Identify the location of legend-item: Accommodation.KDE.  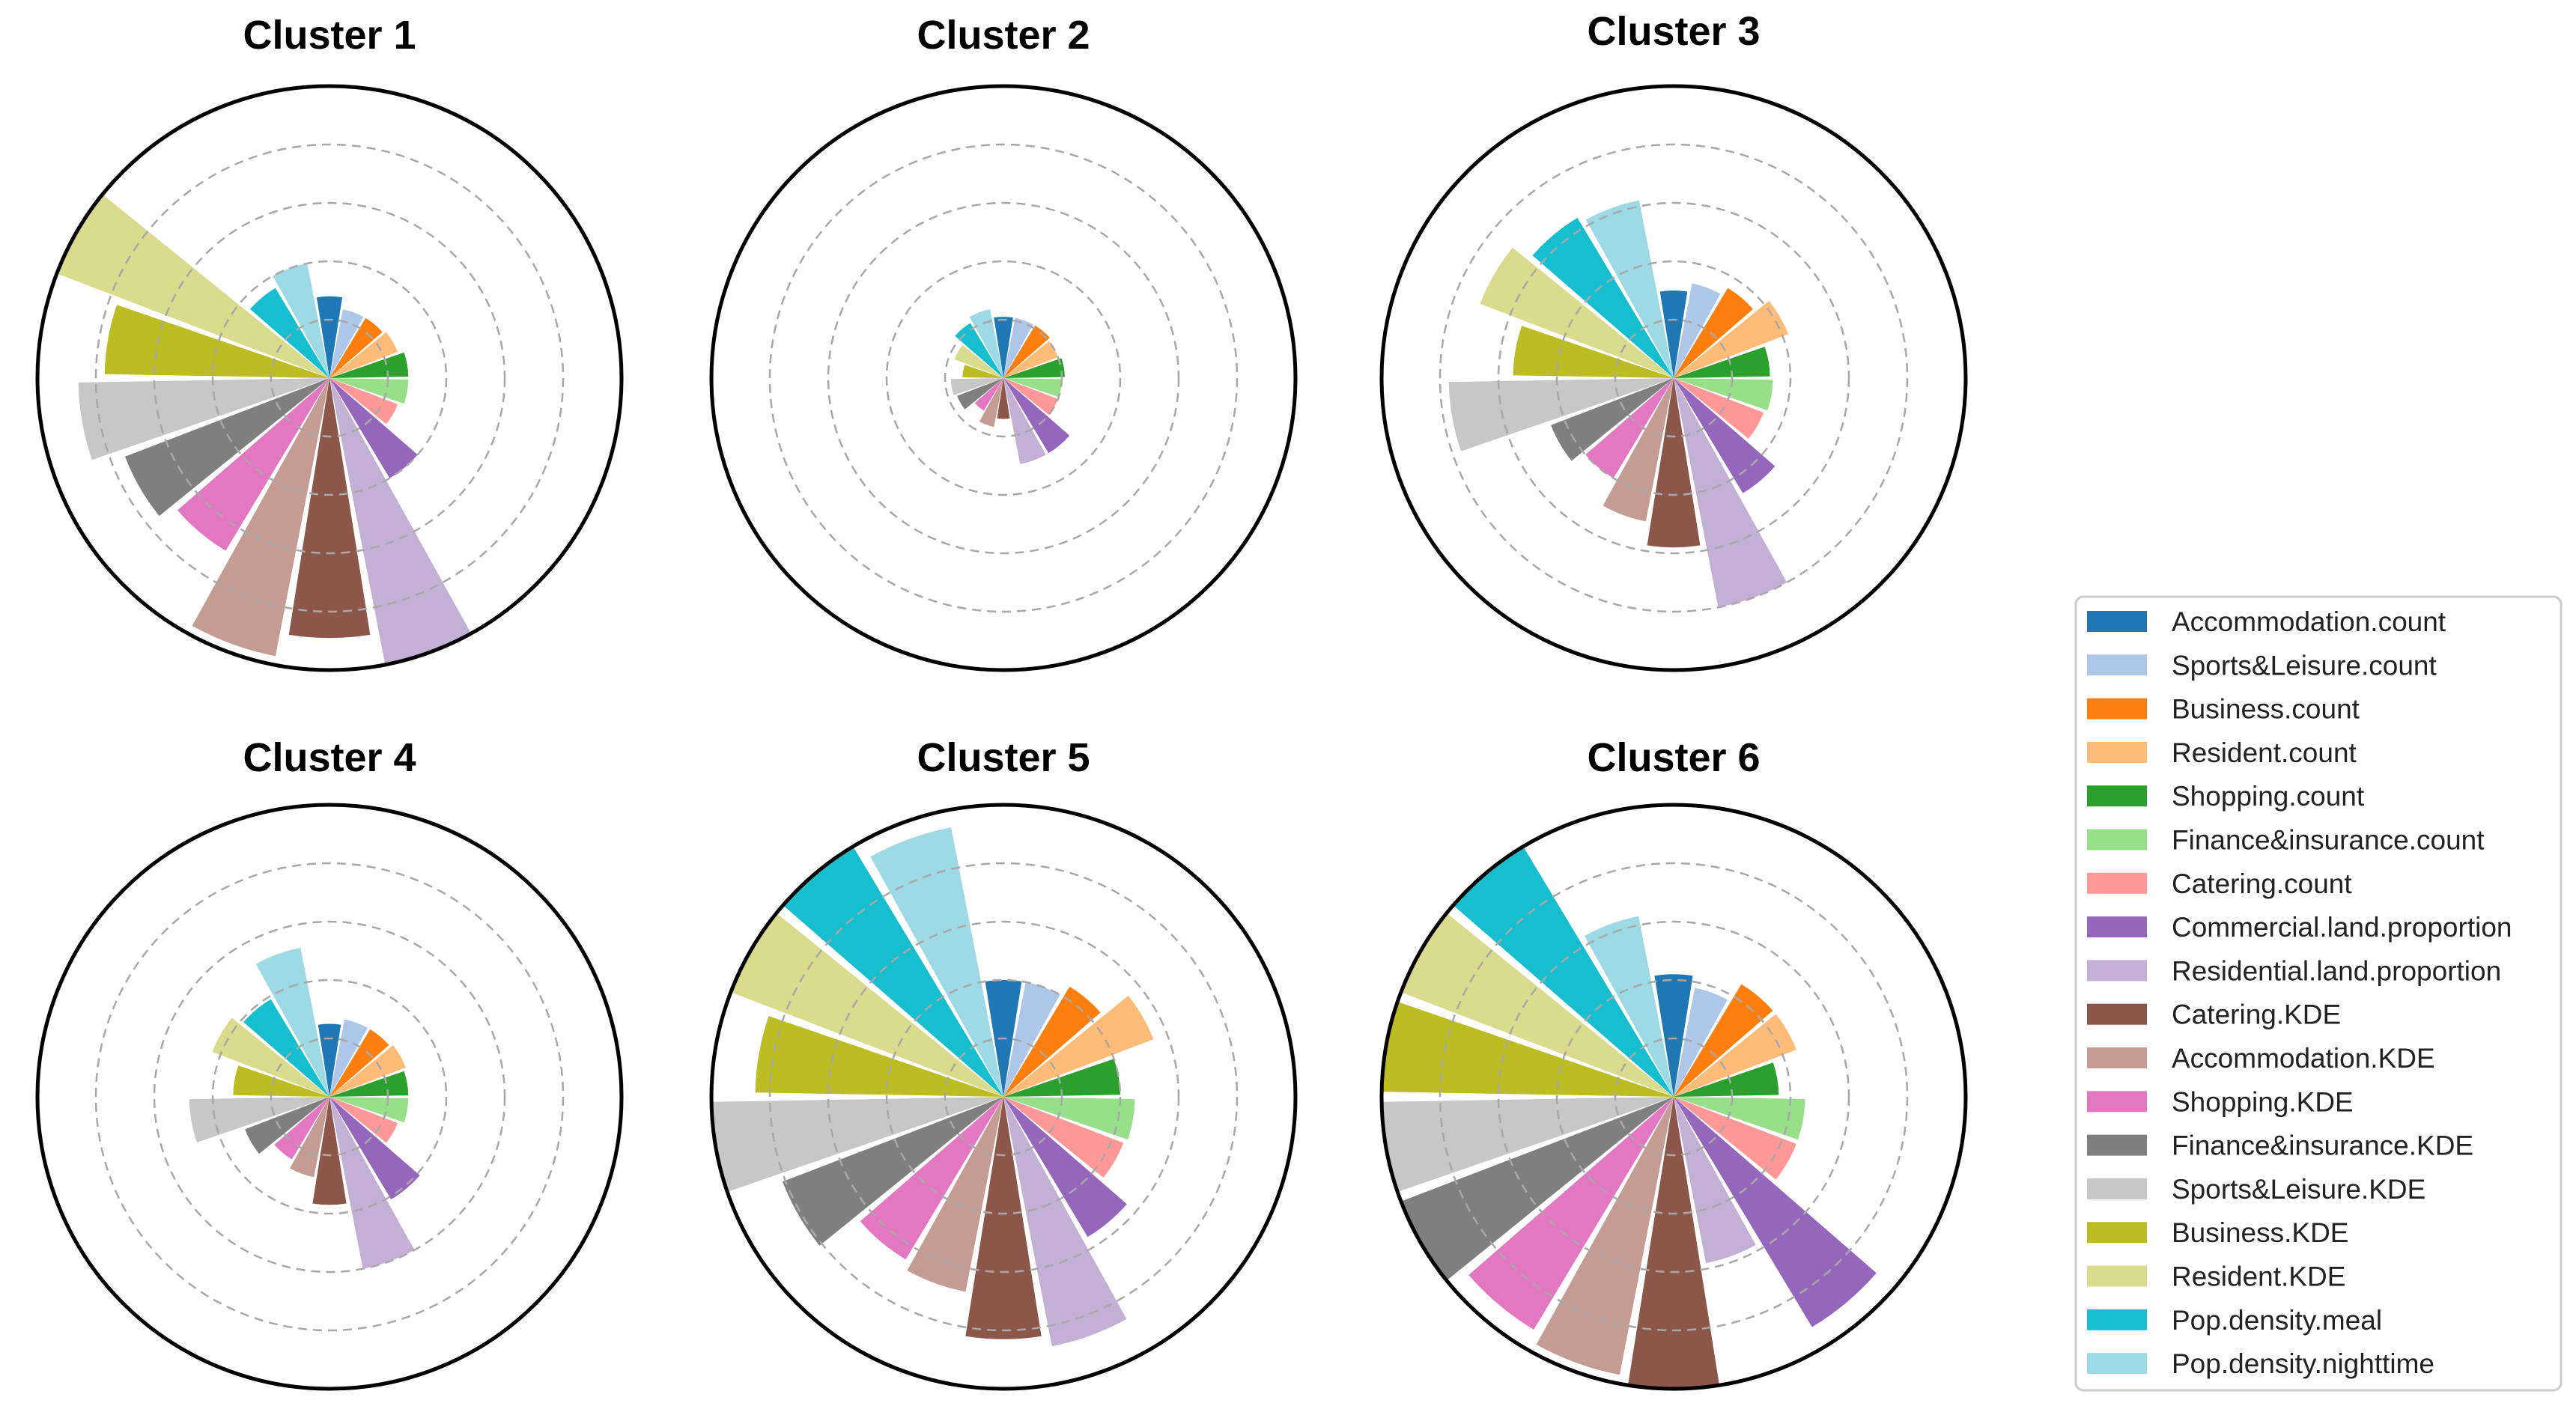
(2261, 1058).